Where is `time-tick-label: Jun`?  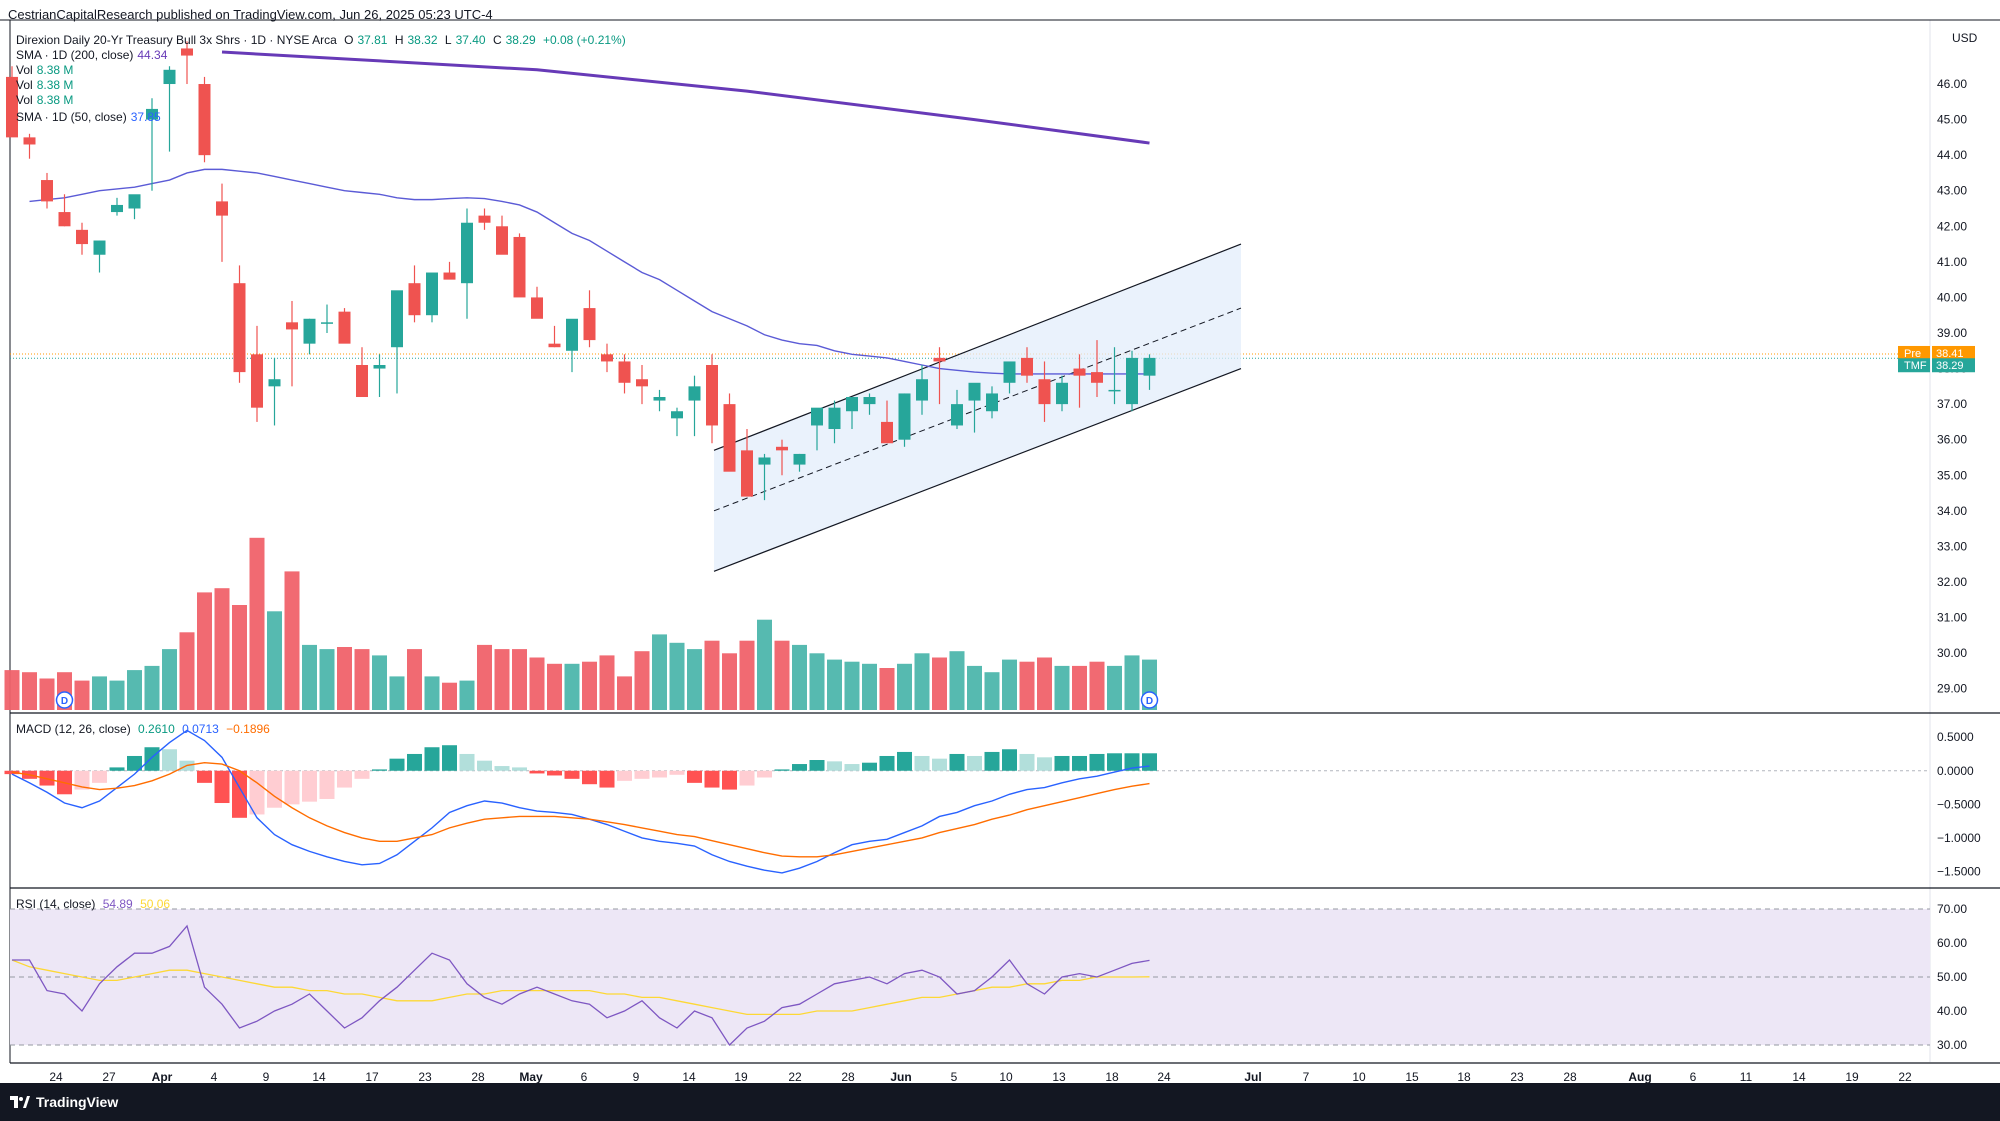
time-tick-label: Jun is located at coordinates (900, 1077).